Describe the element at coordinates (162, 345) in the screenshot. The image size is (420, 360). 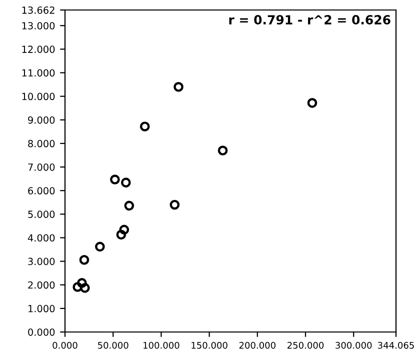
I see `x-tick-label: 100.000` at that location.